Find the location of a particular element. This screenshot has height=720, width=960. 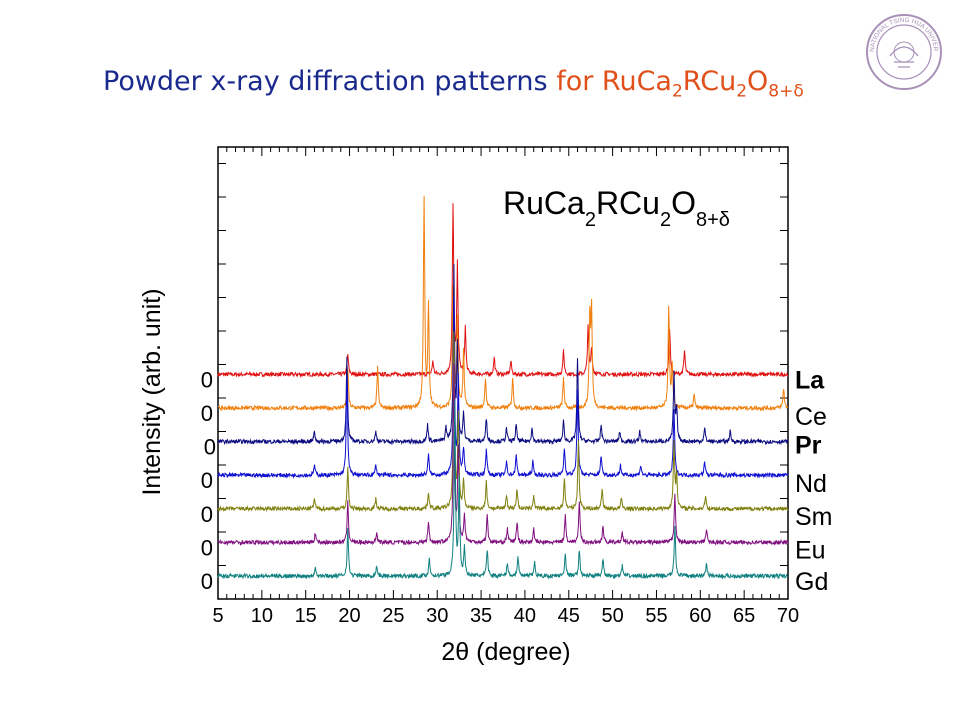

x-tick-label: 5 is located at coordinates (217, 616).